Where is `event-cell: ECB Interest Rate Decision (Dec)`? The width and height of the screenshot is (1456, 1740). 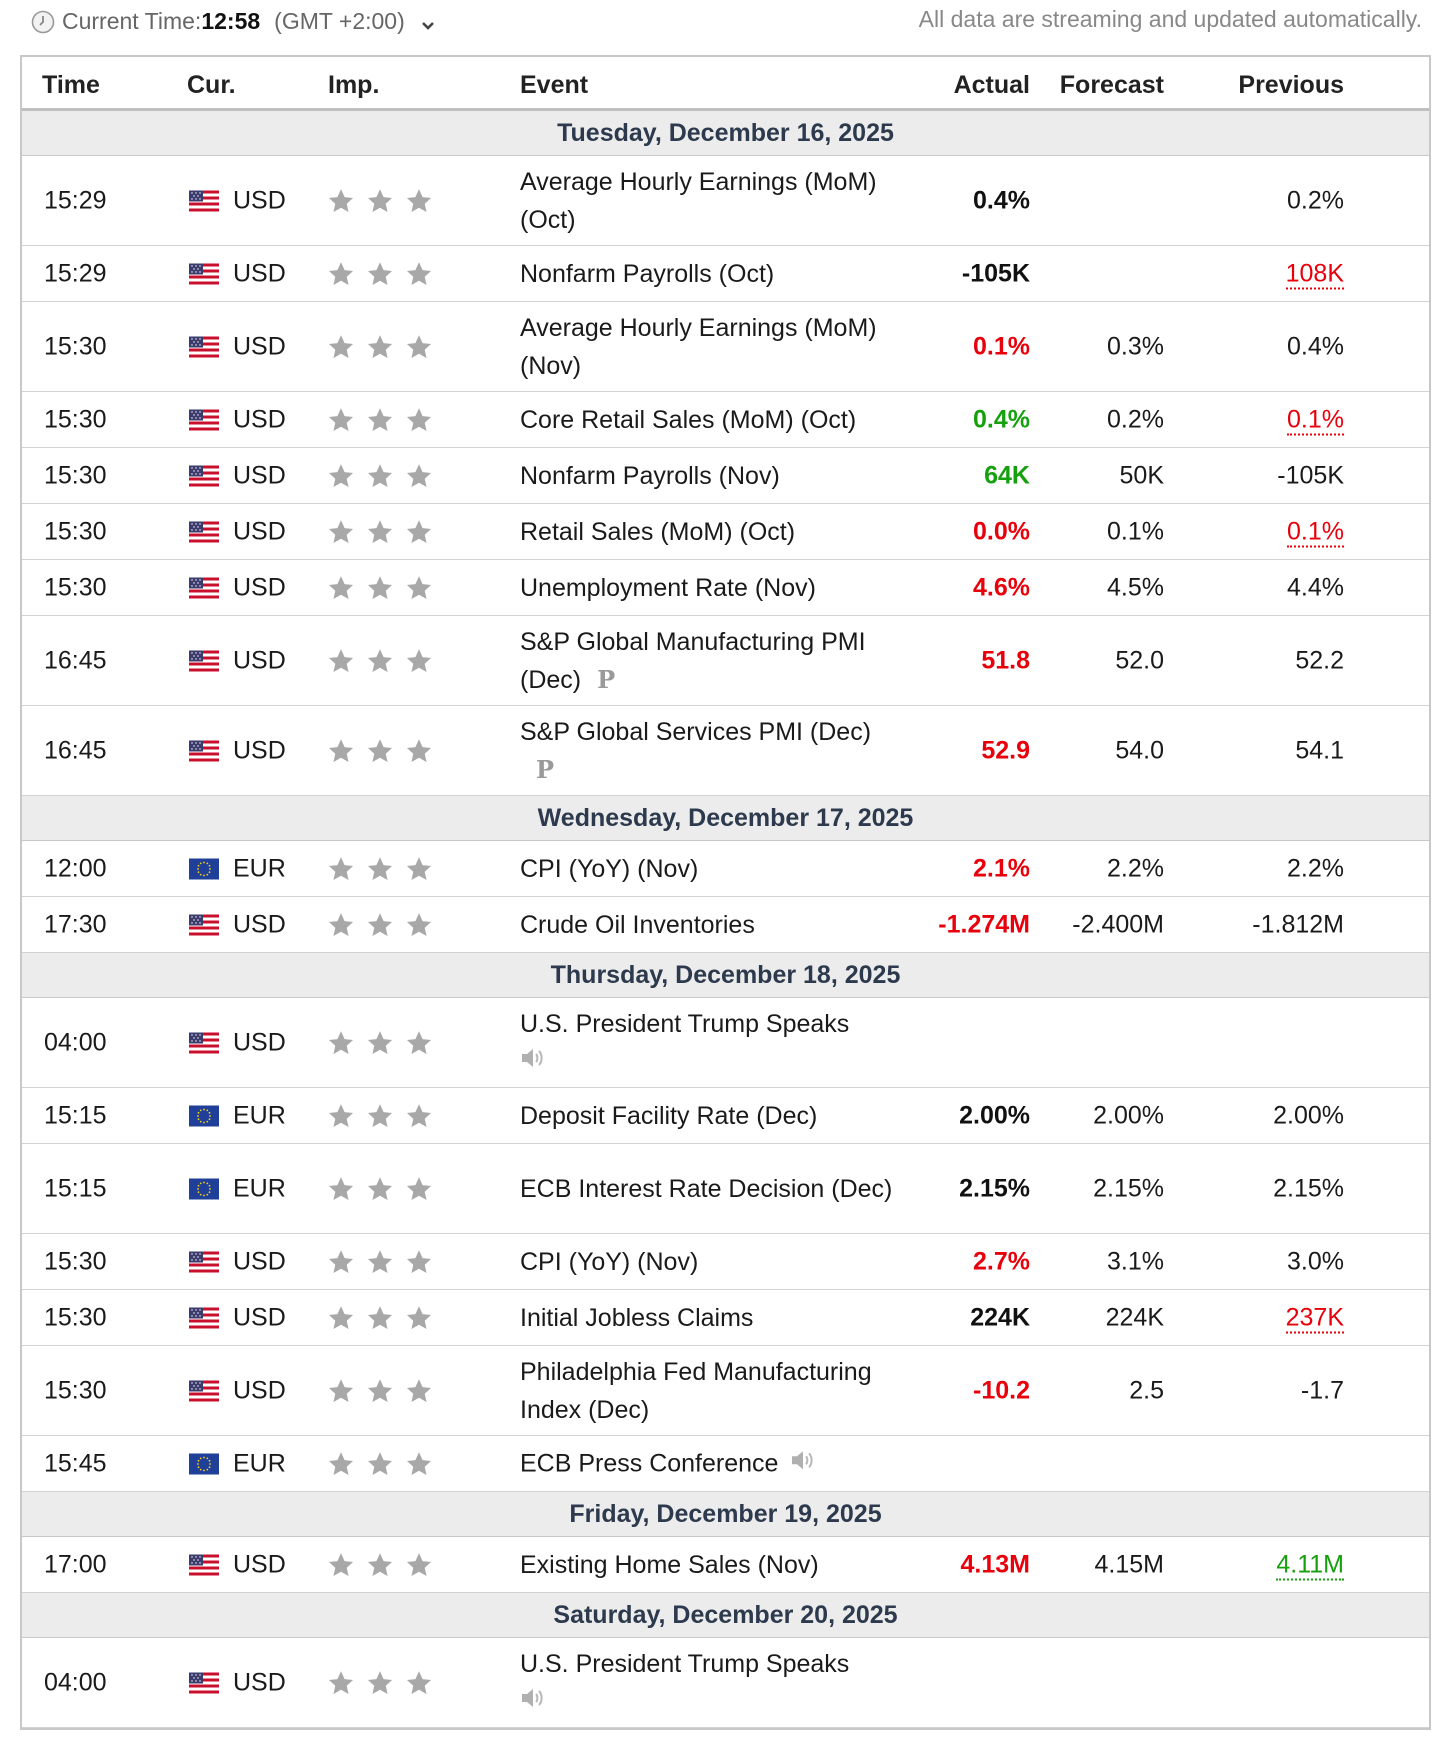 event-cell: ECB Interest Rate Decision (Dec) is located at coordinates (720, 1189).